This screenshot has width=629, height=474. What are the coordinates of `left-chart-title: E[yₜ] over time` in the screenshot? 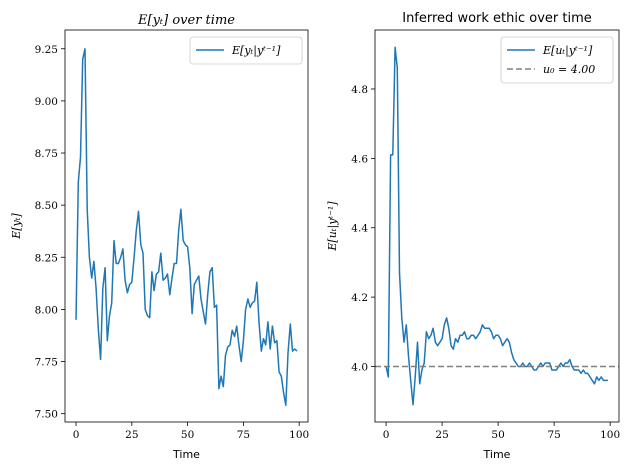 It's located at (186, 20).